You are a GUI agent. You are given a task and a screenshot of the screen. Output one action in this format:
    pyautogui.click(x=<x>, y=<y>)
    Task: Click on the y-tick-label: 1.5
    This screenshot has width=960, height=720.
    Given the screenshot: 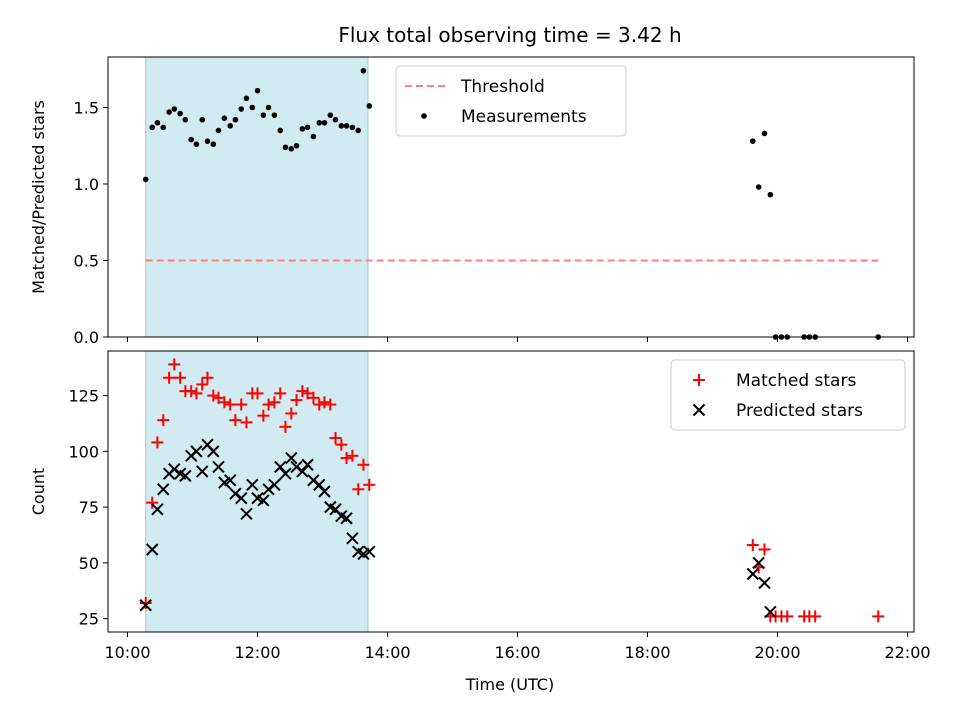 What is the action you would take?
    pyautogui.click(x=86, y=107)
    